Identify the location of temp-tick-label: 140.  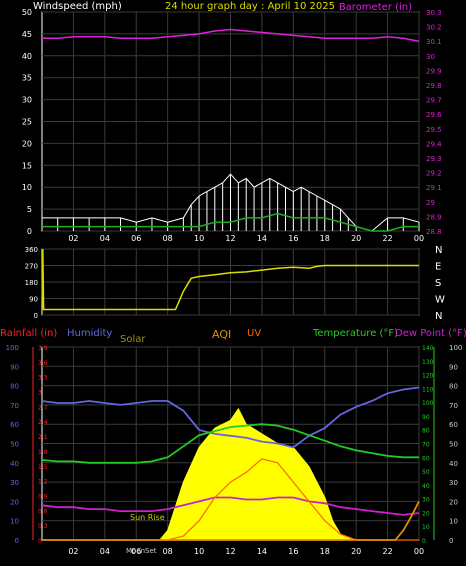
(428, 348).